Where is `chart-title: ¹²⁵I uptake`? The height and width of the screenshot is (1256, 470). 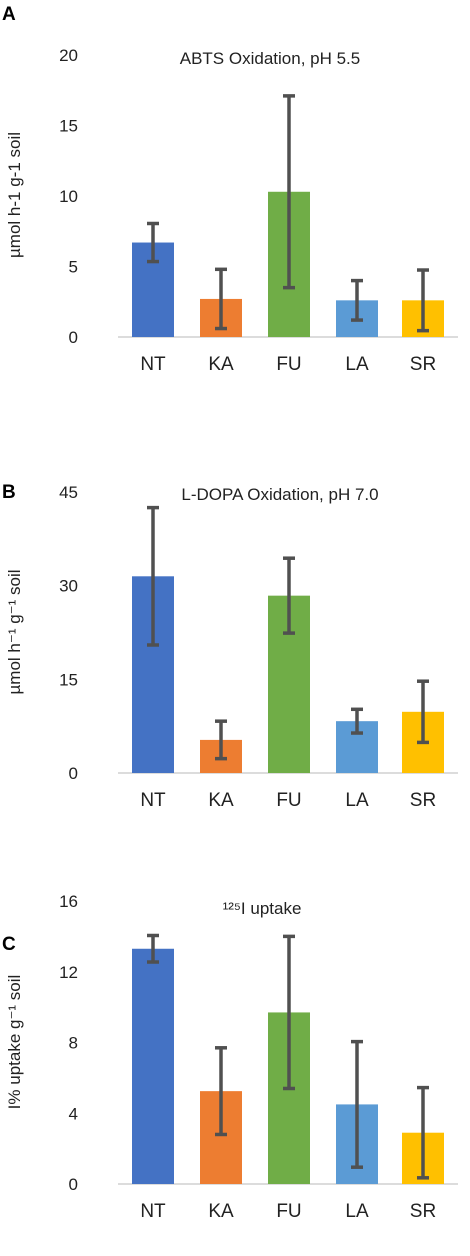 chart-title: ¹²⁵I uptake is located at coordinates (262, 908).